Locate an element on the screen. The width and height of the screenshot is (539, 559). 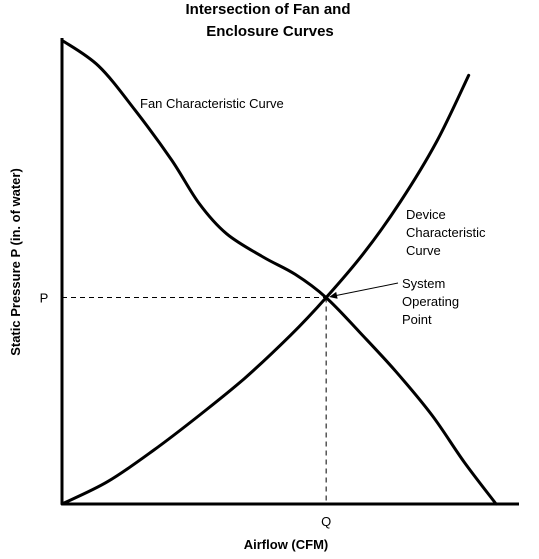
operating-point-label-line-1: System is located at coordinates (423, 283).